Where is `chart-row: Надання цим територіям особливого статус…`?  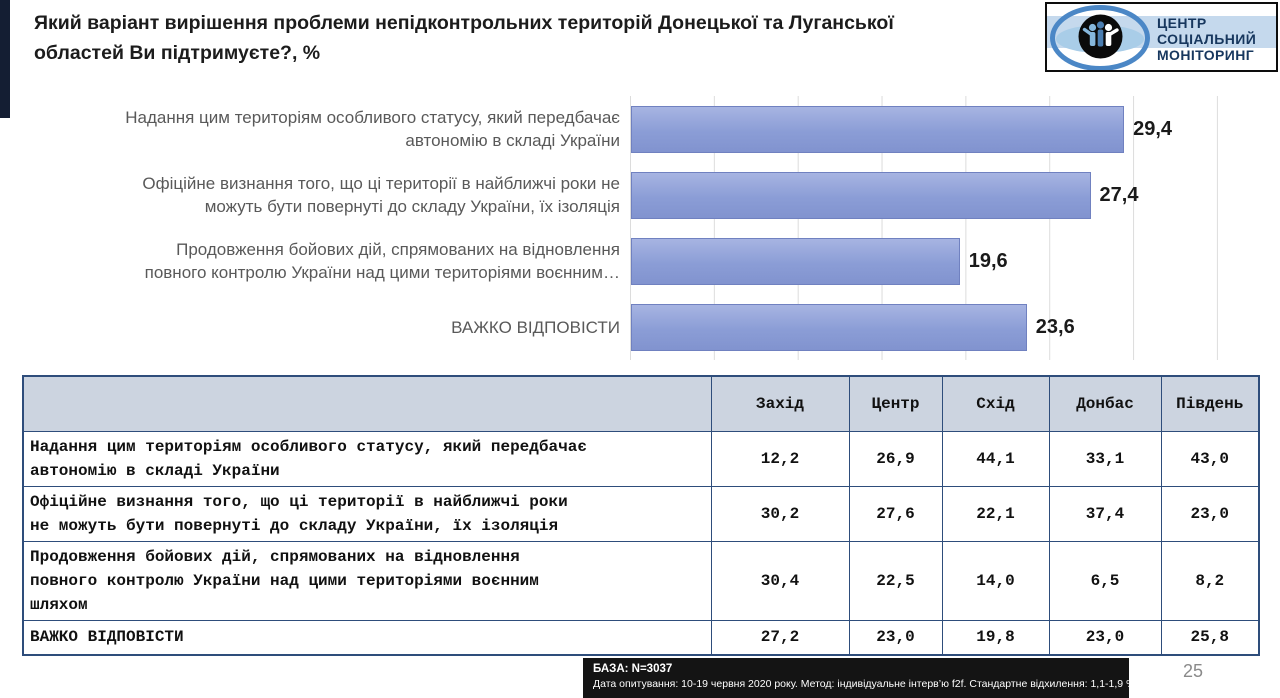 chart-row: Надання цим територіям особливого статус… is located at coordinates (625, 129).